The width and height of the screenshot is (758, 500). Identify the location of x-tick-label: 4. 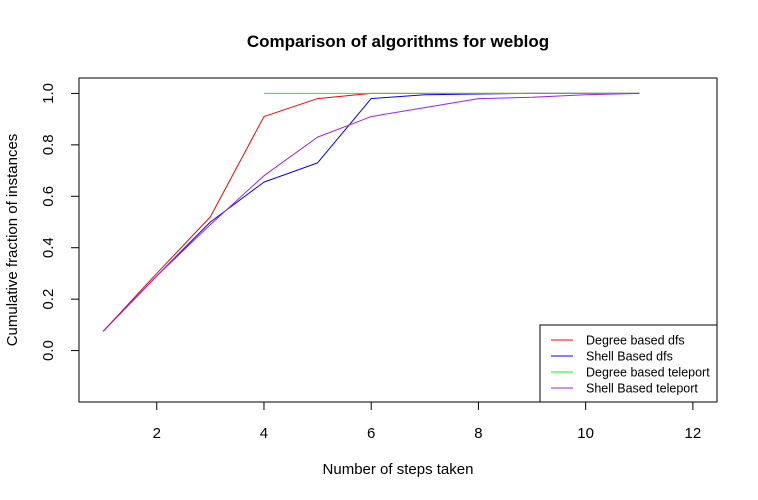
(264, 433).